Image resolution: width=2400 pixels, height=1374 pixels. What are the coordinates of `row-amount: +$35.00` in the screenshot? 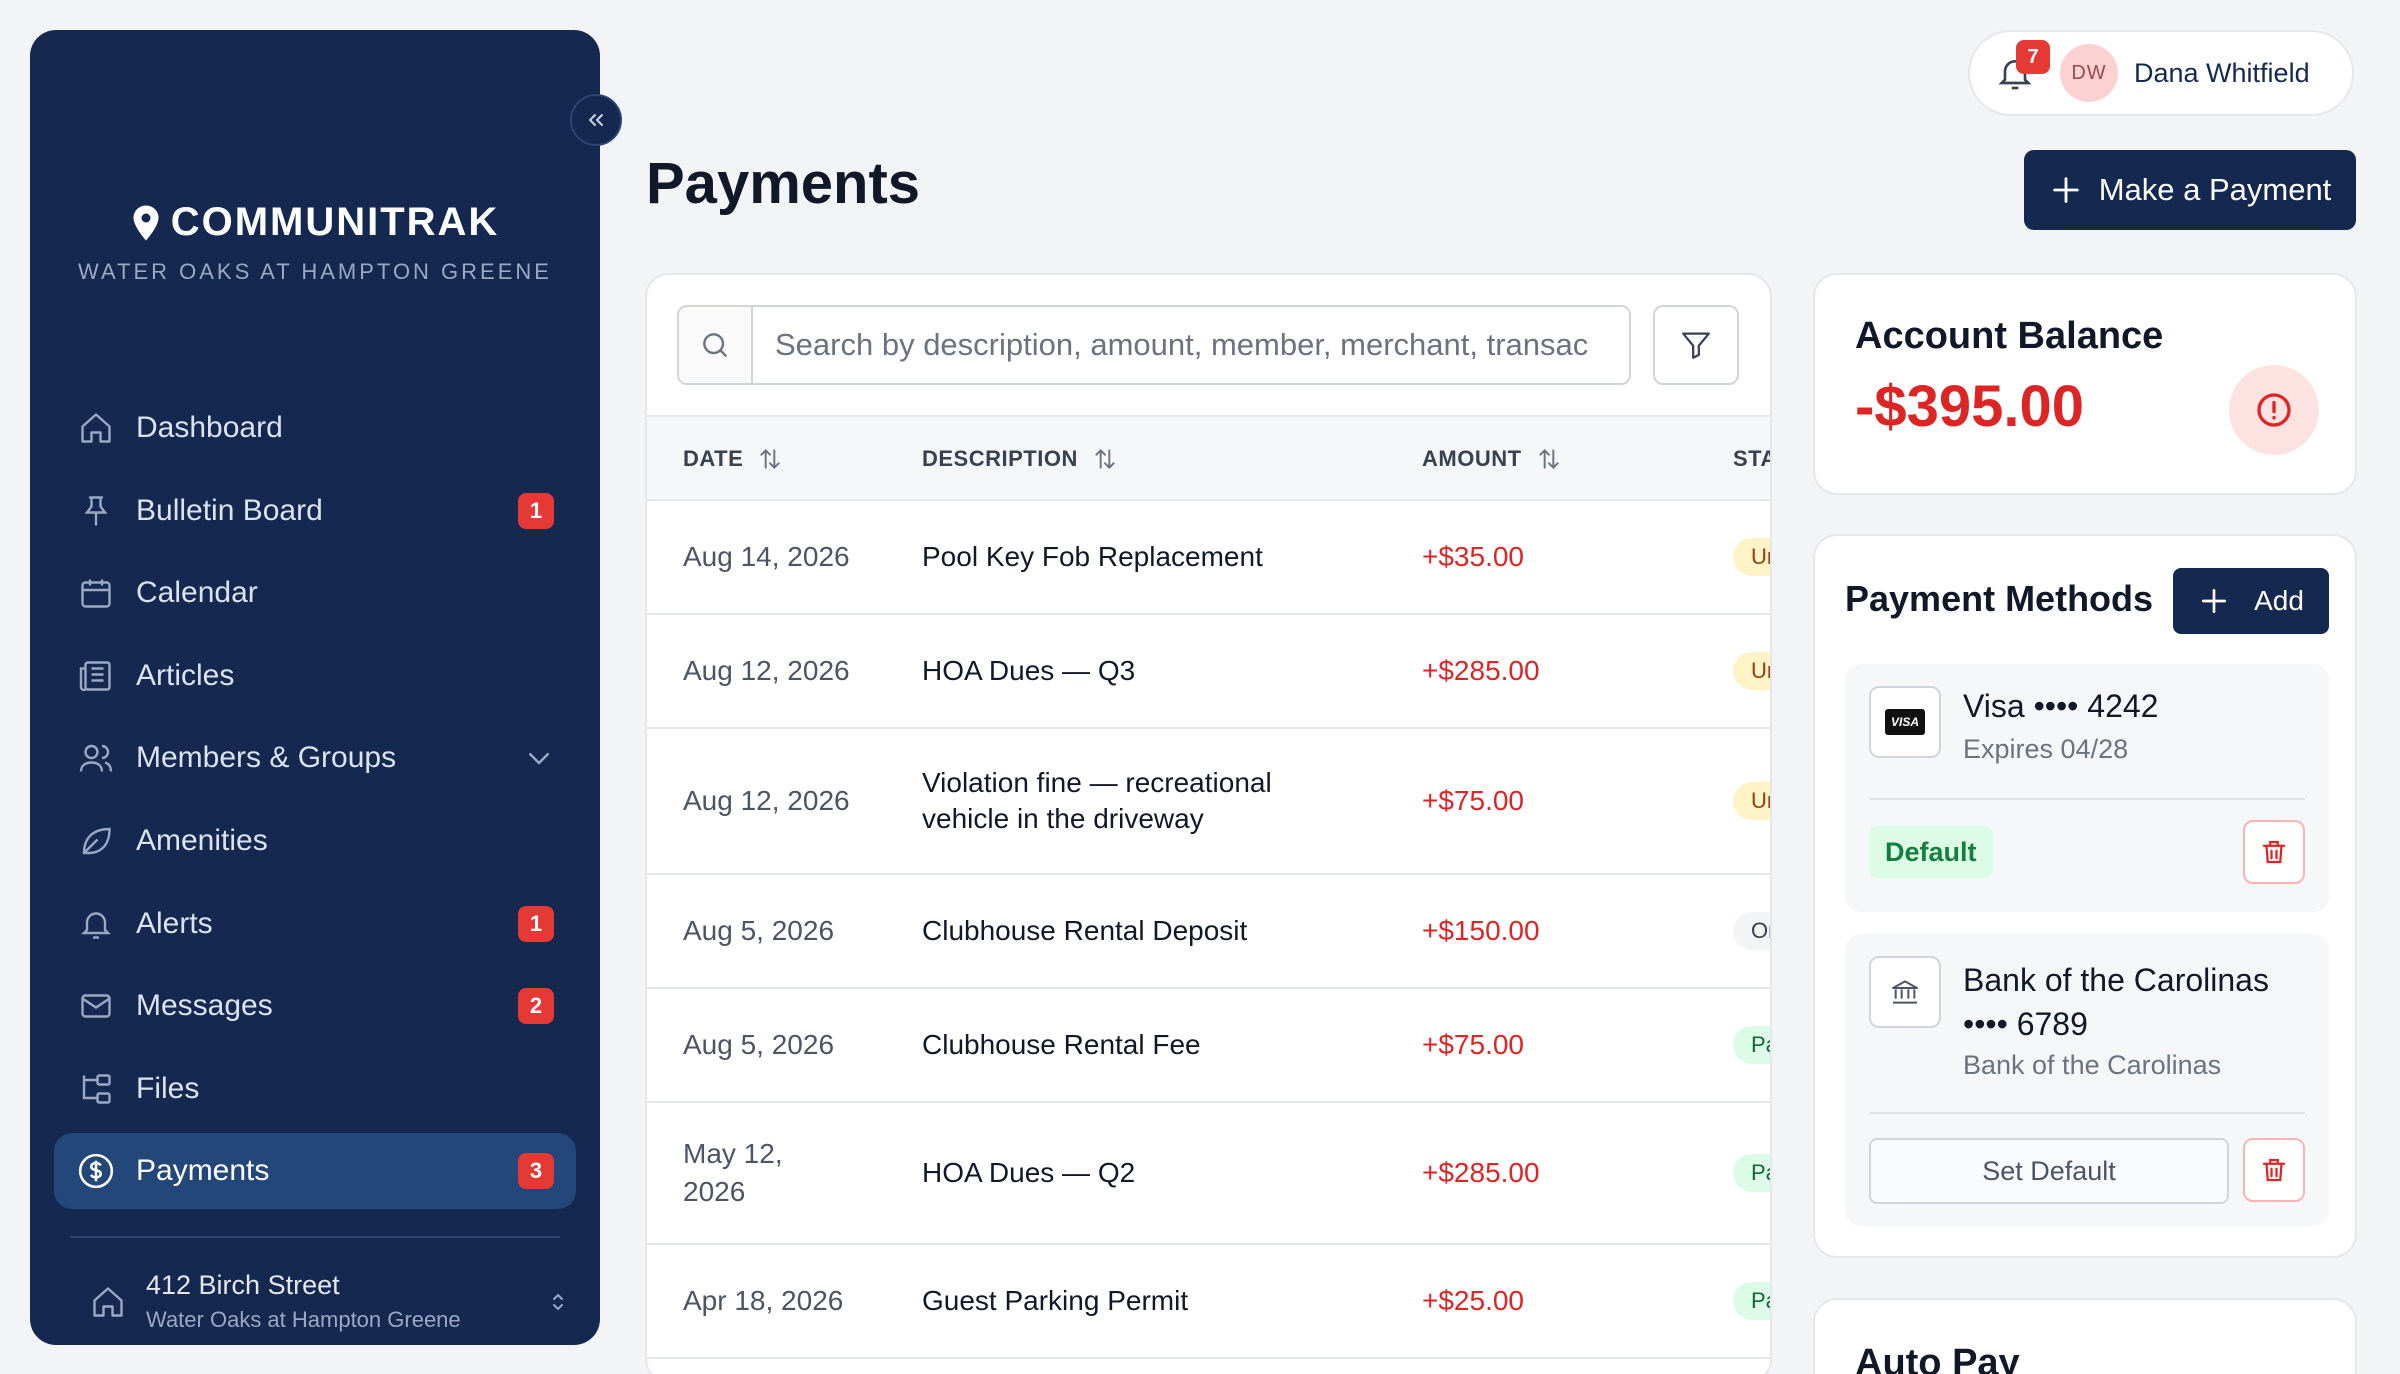 It's located at (1473, 556).